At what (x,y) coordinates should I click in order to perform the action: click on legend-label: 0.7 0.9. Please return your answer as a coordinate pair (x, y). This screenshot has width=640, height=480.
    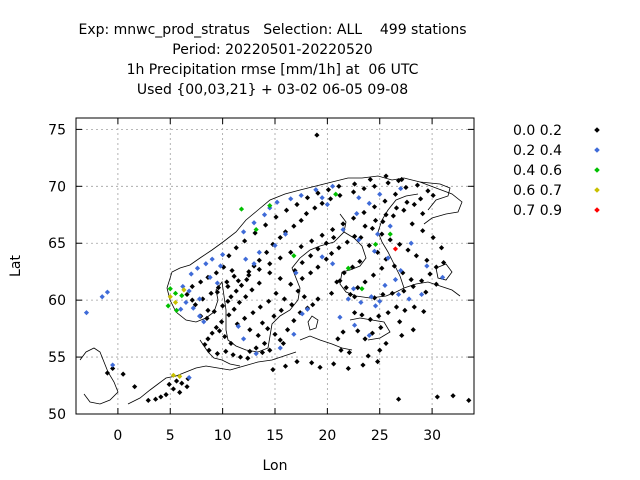
    Looking at the image, I should click on (537, 211).